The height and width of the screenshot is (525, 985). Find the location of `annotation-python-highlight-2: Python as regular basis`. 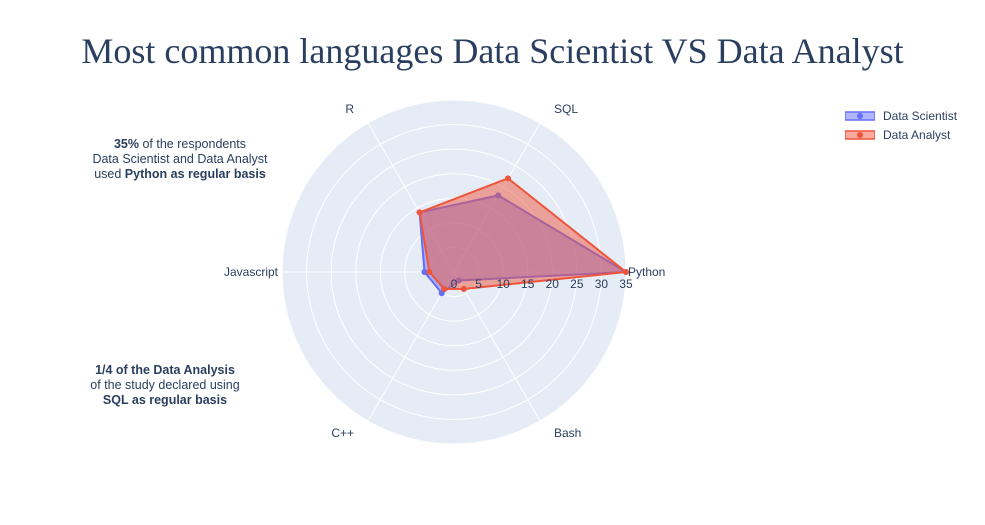

annotation-python-highlight-2: Python as regular basis is located at coordinates (195, 174).